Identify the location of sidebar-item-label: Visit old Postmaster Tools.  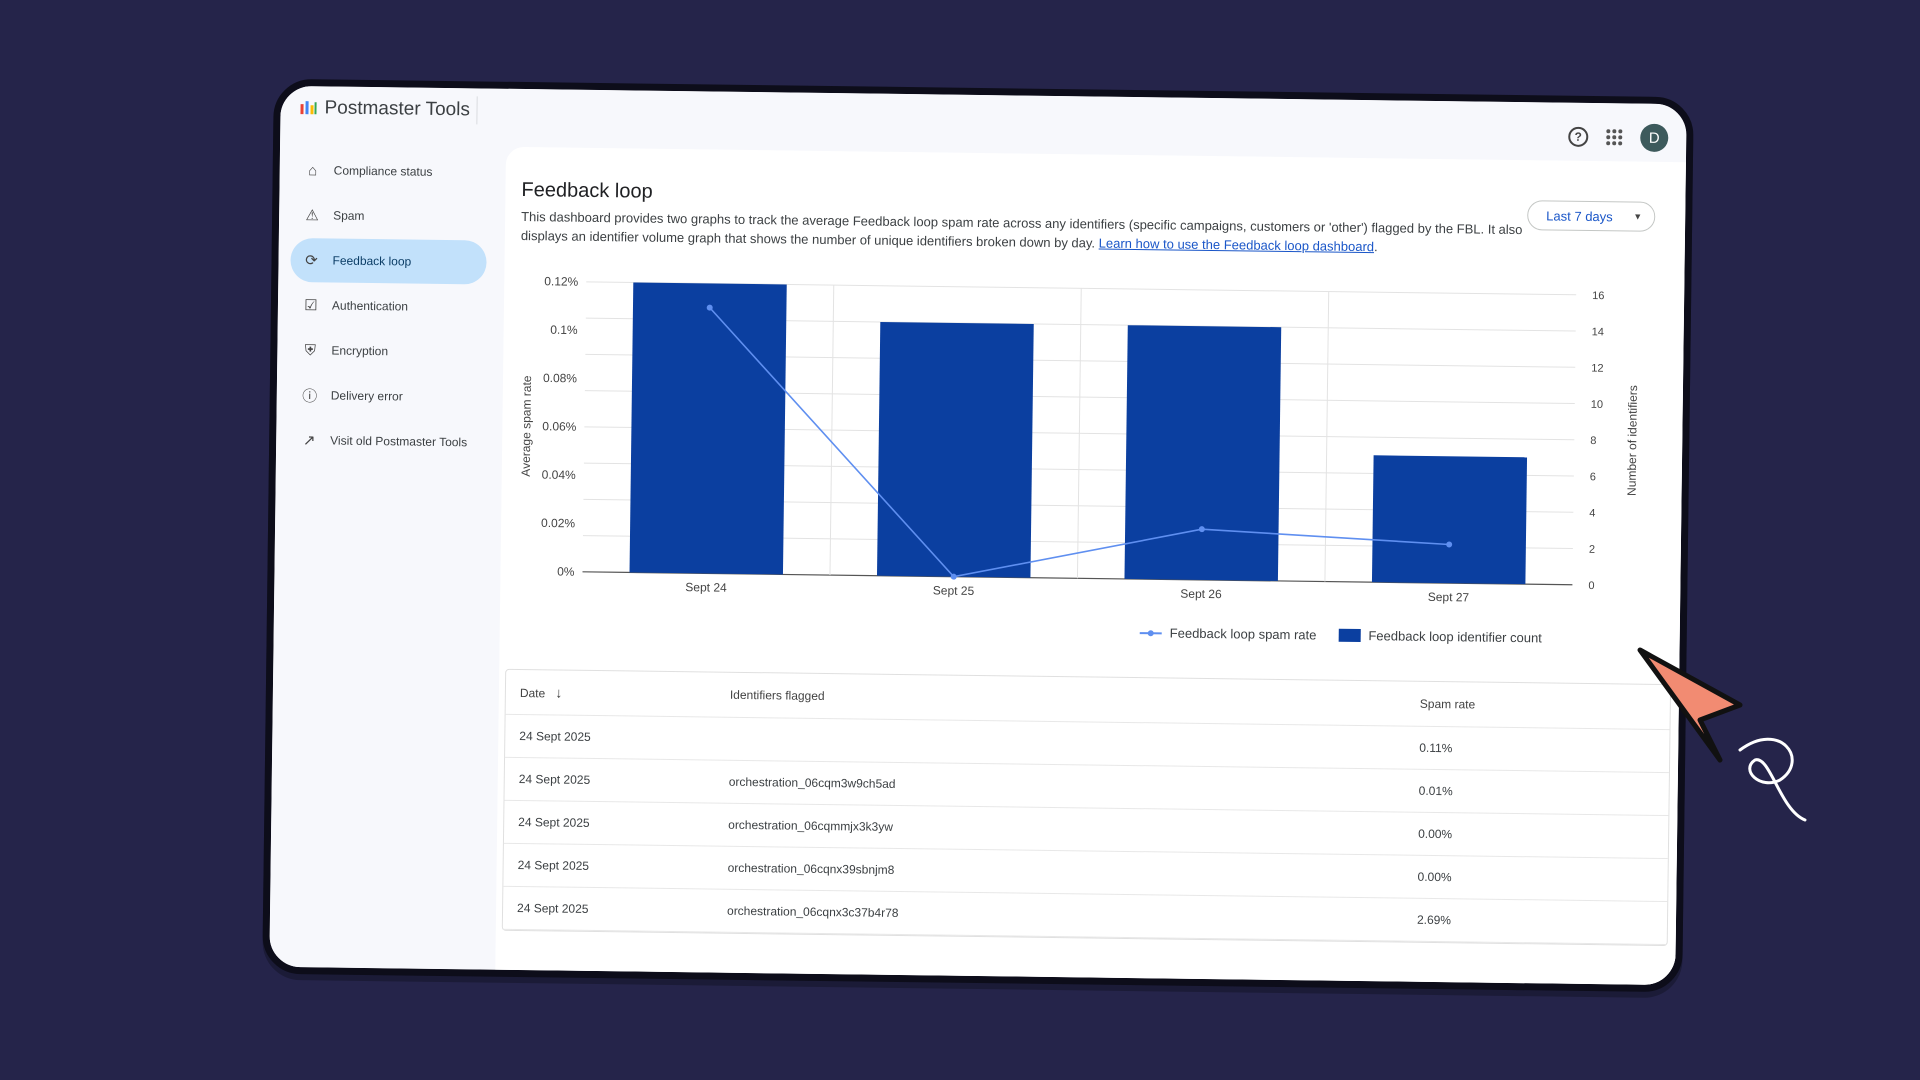
(399, 441).